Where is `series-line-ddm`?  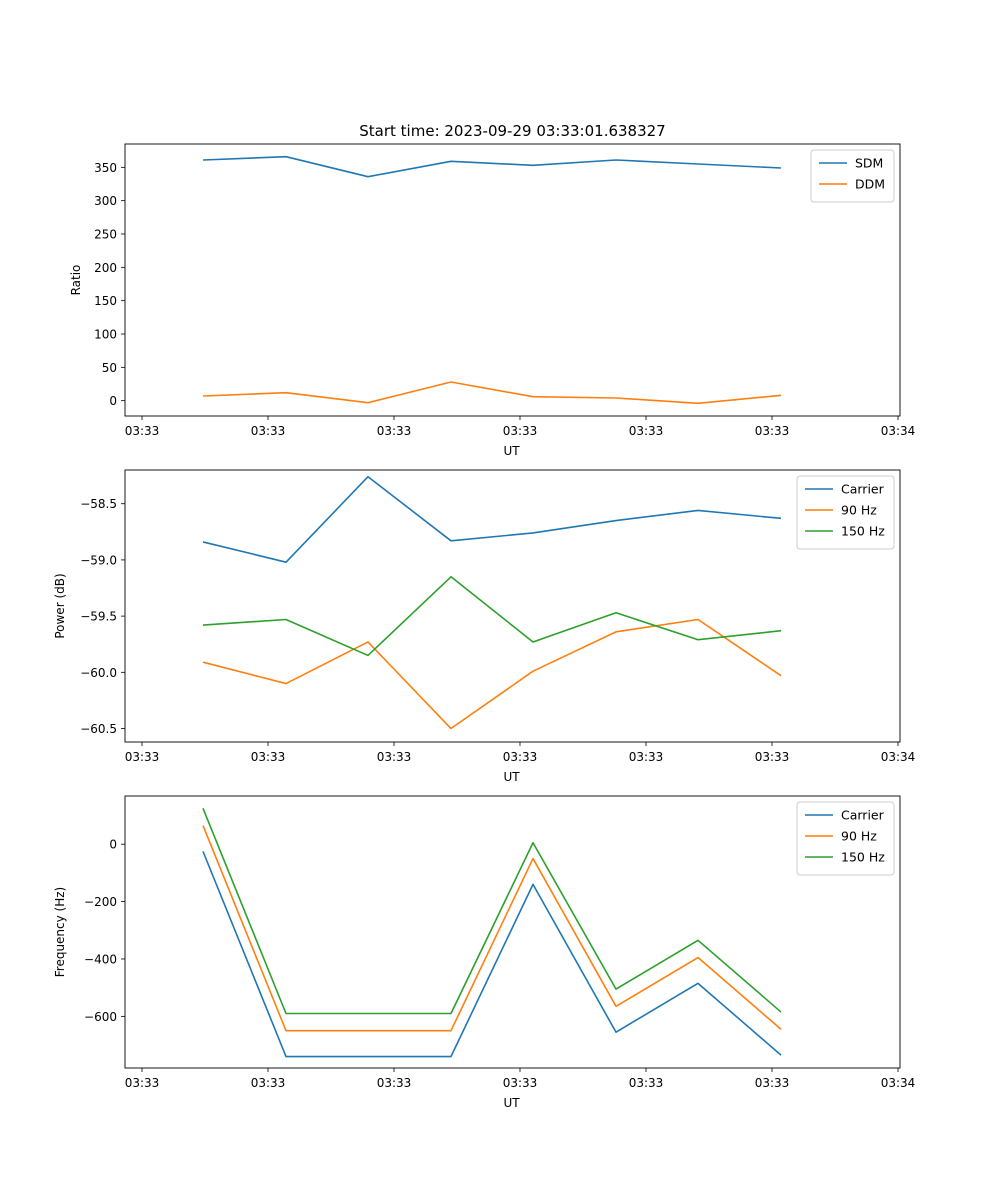
series-line-ddm is located at coordinates (492, 393).